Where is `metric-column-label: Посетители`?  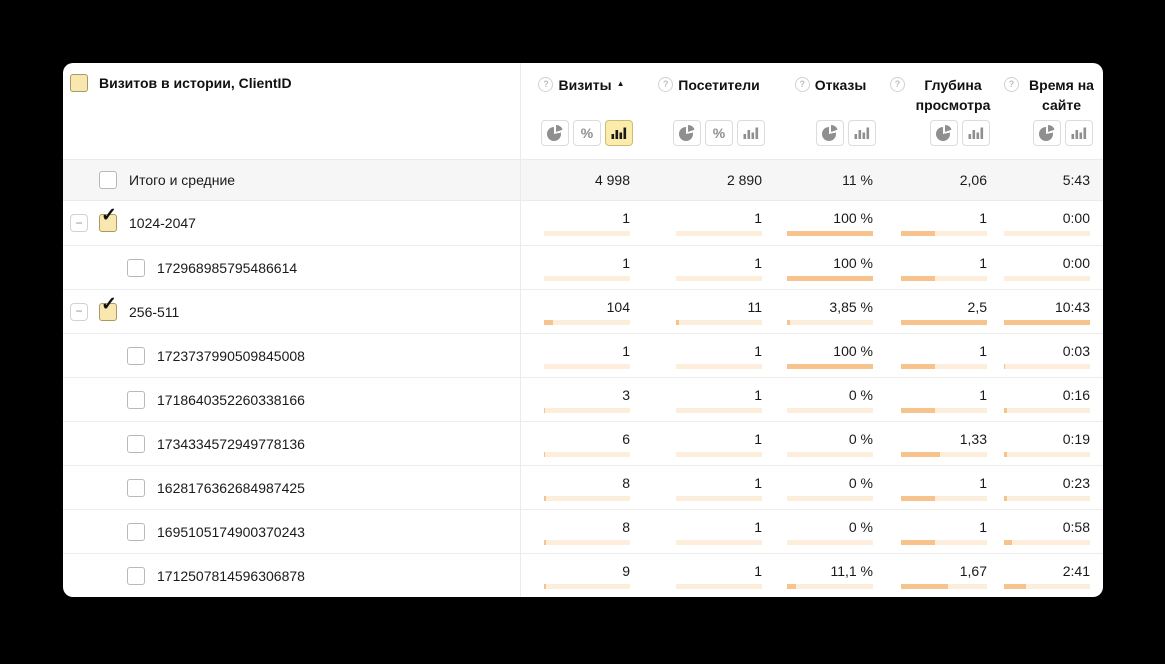
metric-column-label: Посетители is located at coordinates (719, 85).